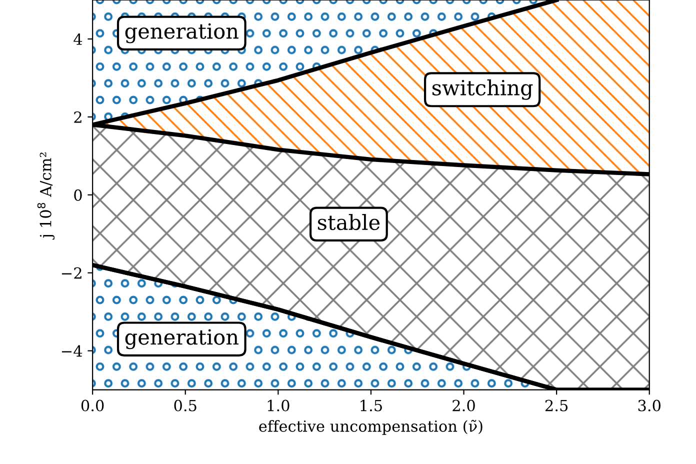 Image resolution: width=696 pixels, height=464 pixels. What do you see at coordinates (556, 406) in the screenshot?
I see `x-tick-label: 2.5` at bounding box center [556, 406].